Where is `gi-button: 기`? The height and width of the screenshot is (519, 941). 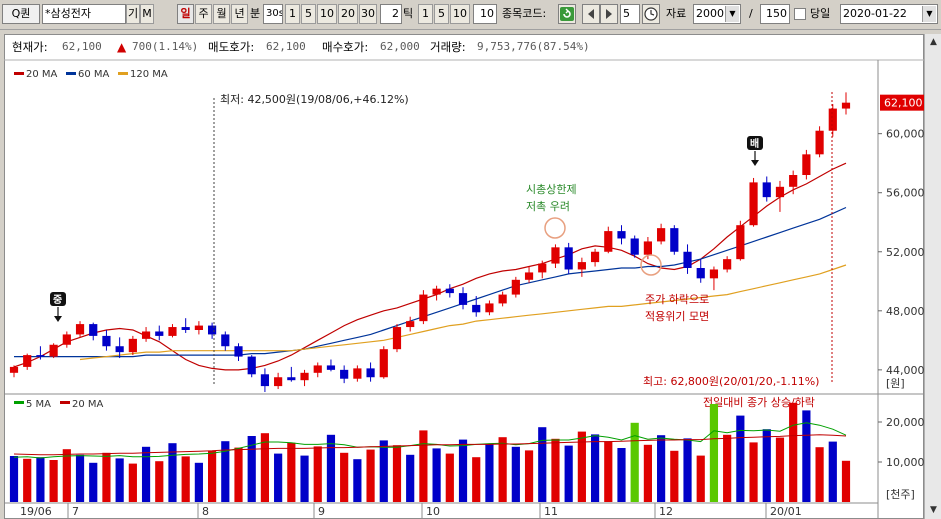
gi-button: 기 is located at coordinates (133, 14).